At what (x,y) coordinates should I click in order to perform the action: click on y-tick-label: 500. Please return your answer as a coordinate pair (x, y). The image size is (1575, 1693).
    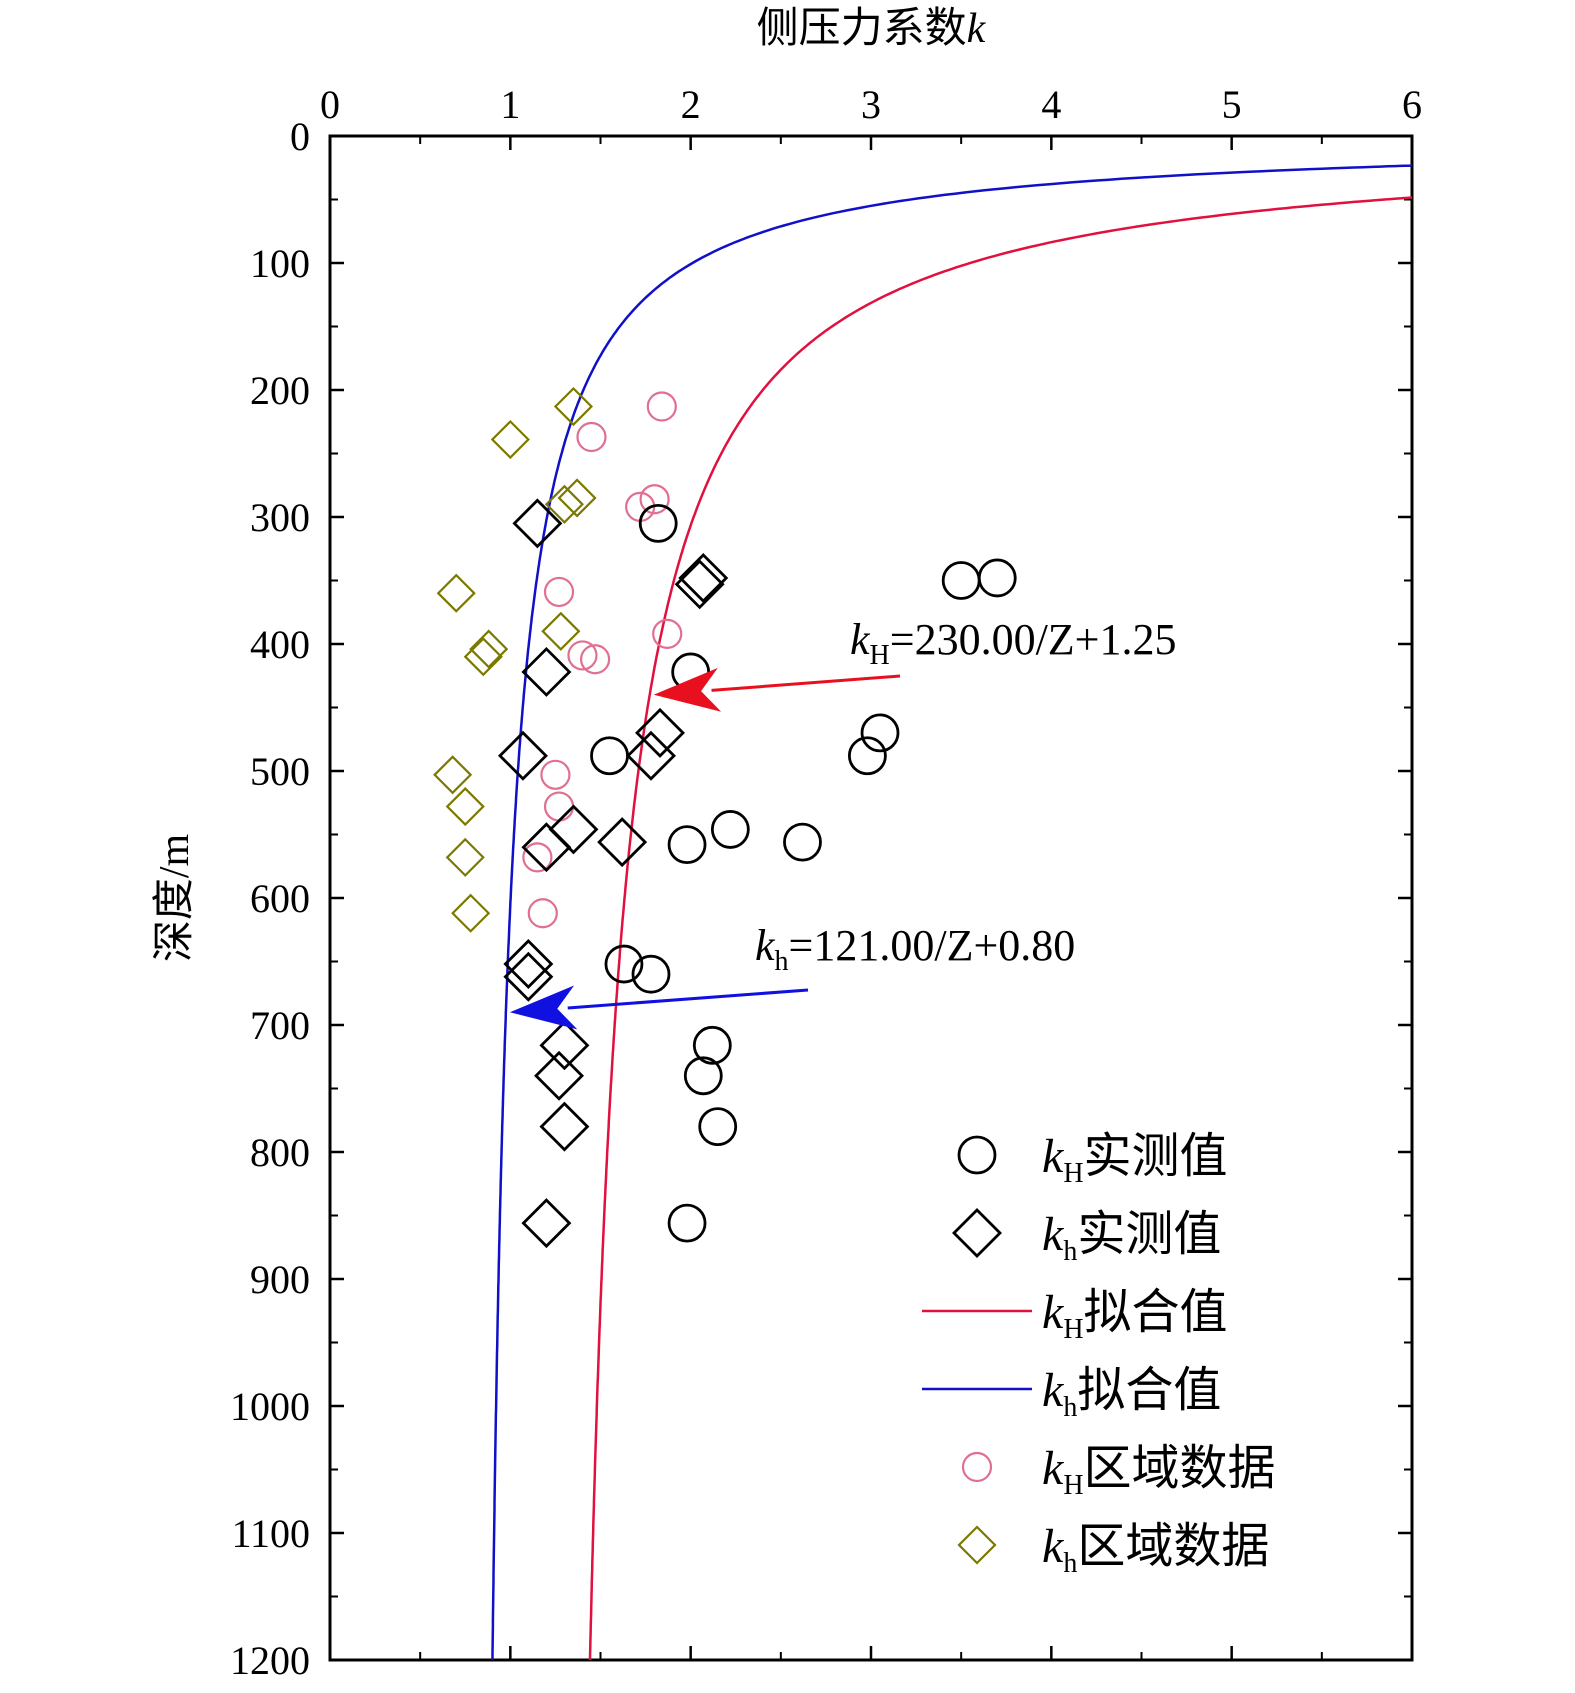
    Looking at the image, I should click on (280, 771).